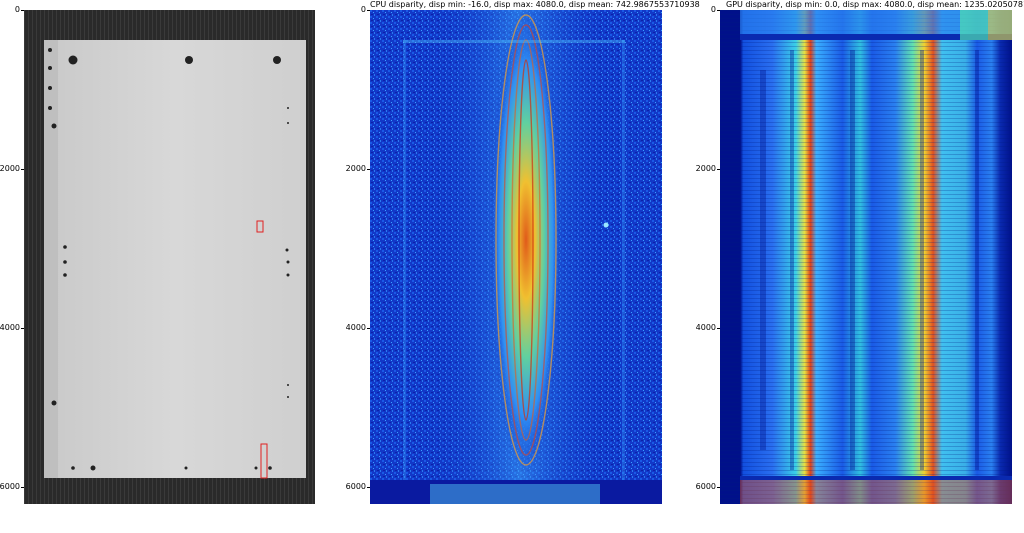  What do you see at coordinates (260, 226) in the screenshot?
I see `annotation-box-small` at bounding box center [260, 226].